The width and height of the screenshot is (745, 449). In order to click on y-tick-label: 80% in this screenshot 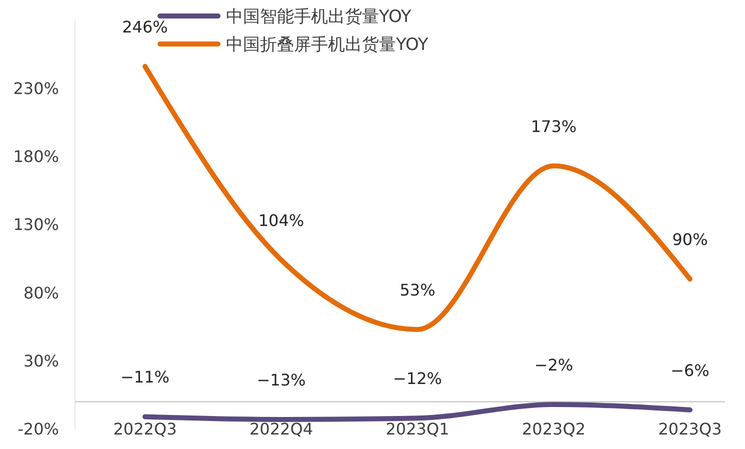, I will do `click(41, 292)`.